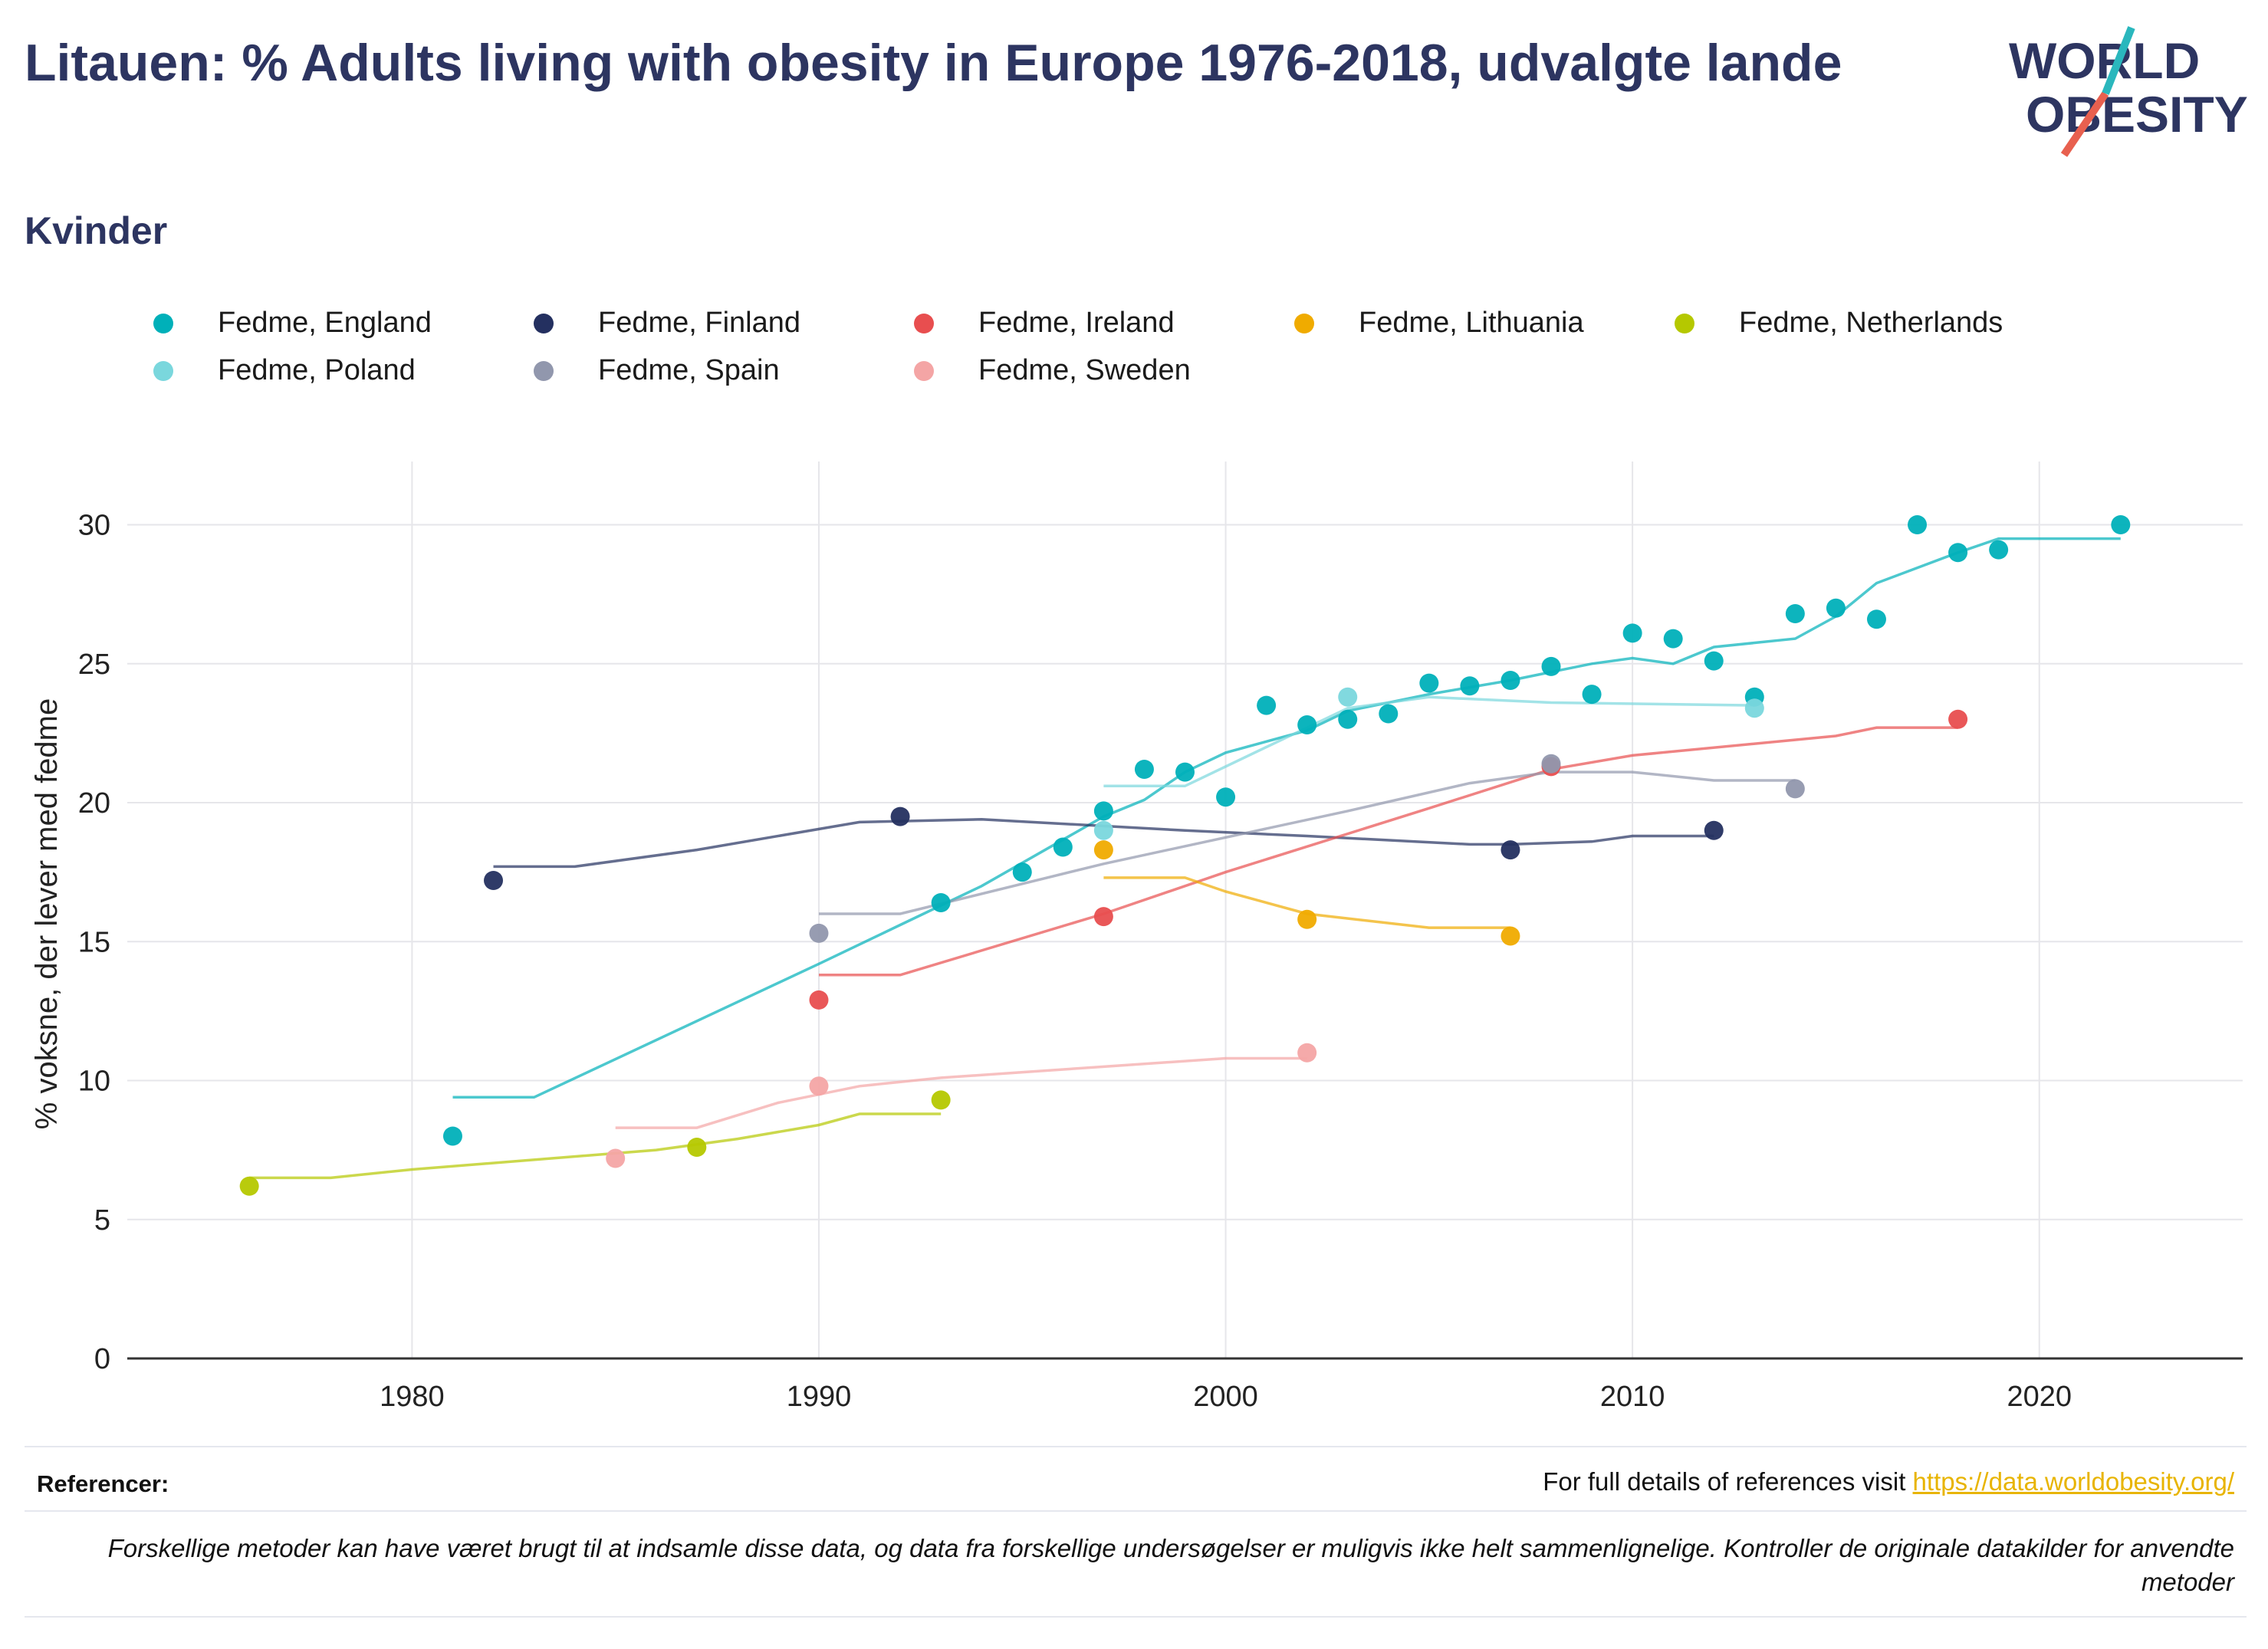 The width and height of the screenshot is (2268, 1649). I want to click on x-tick-label: 2000, so click(1225, 1397).